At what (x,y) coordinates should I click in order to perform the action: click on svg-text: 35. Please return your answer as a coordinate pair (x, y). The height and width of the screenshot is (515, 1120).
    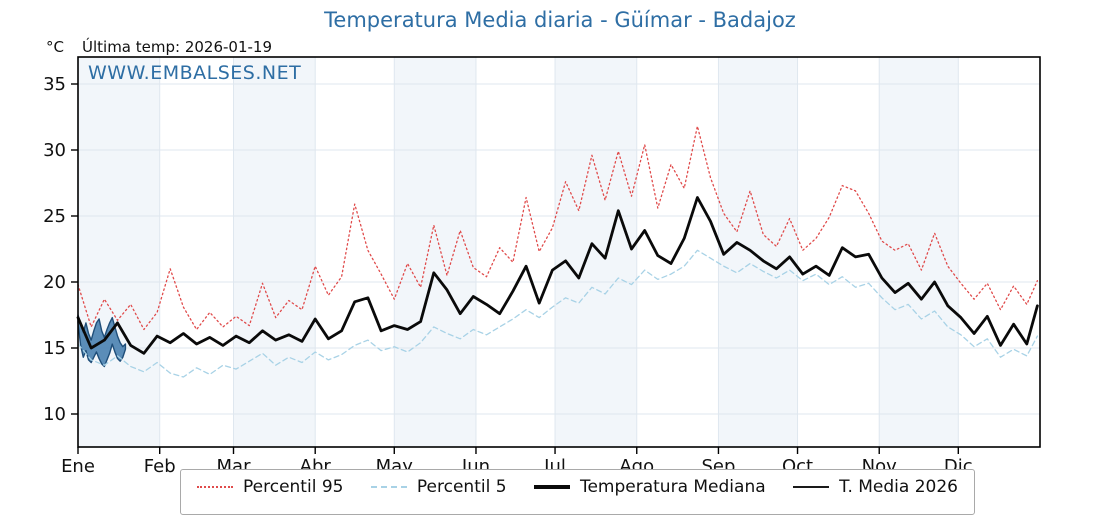
    Looking at the image, I should click on (54, 84).